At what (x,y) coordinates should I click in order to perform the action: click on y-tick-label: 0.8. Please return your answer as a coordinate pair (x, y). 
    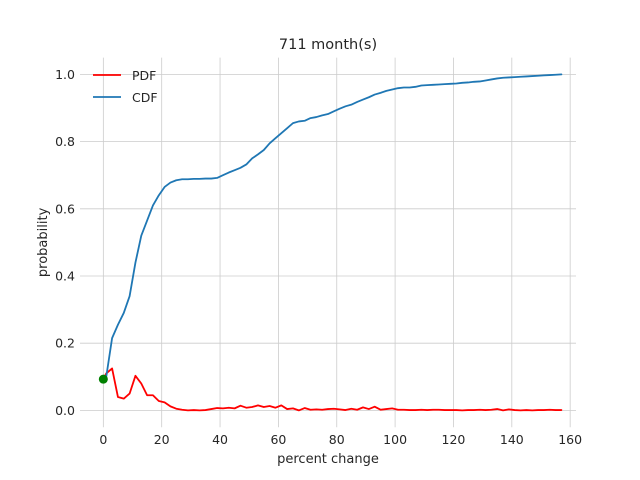
    Looking at the image, I should click on (65, 141).